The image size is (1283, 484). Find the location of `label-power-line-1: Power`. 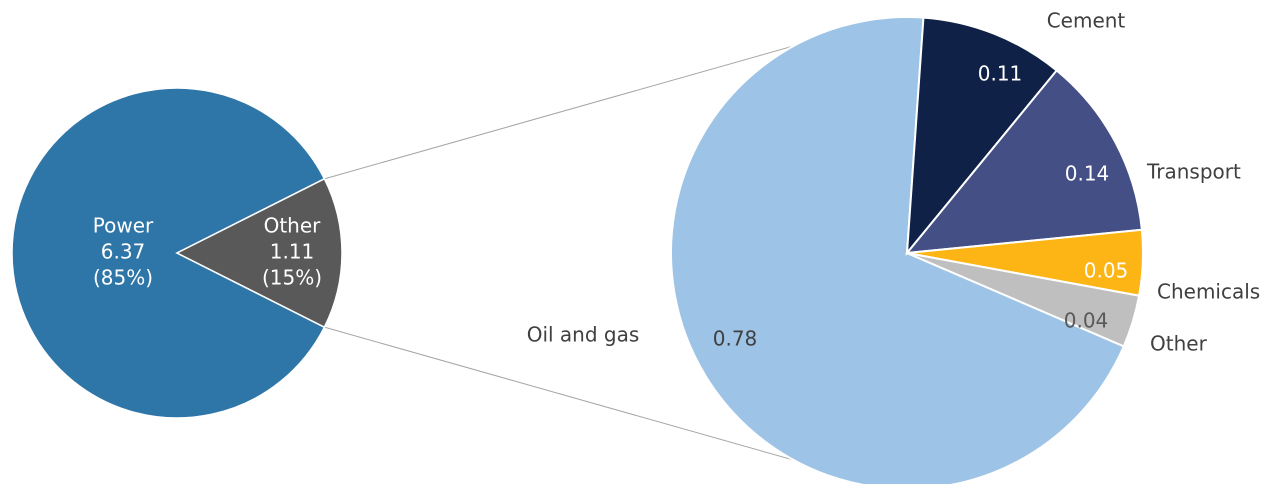

label-power-line-1: Power is located at coordinates (123, 226).